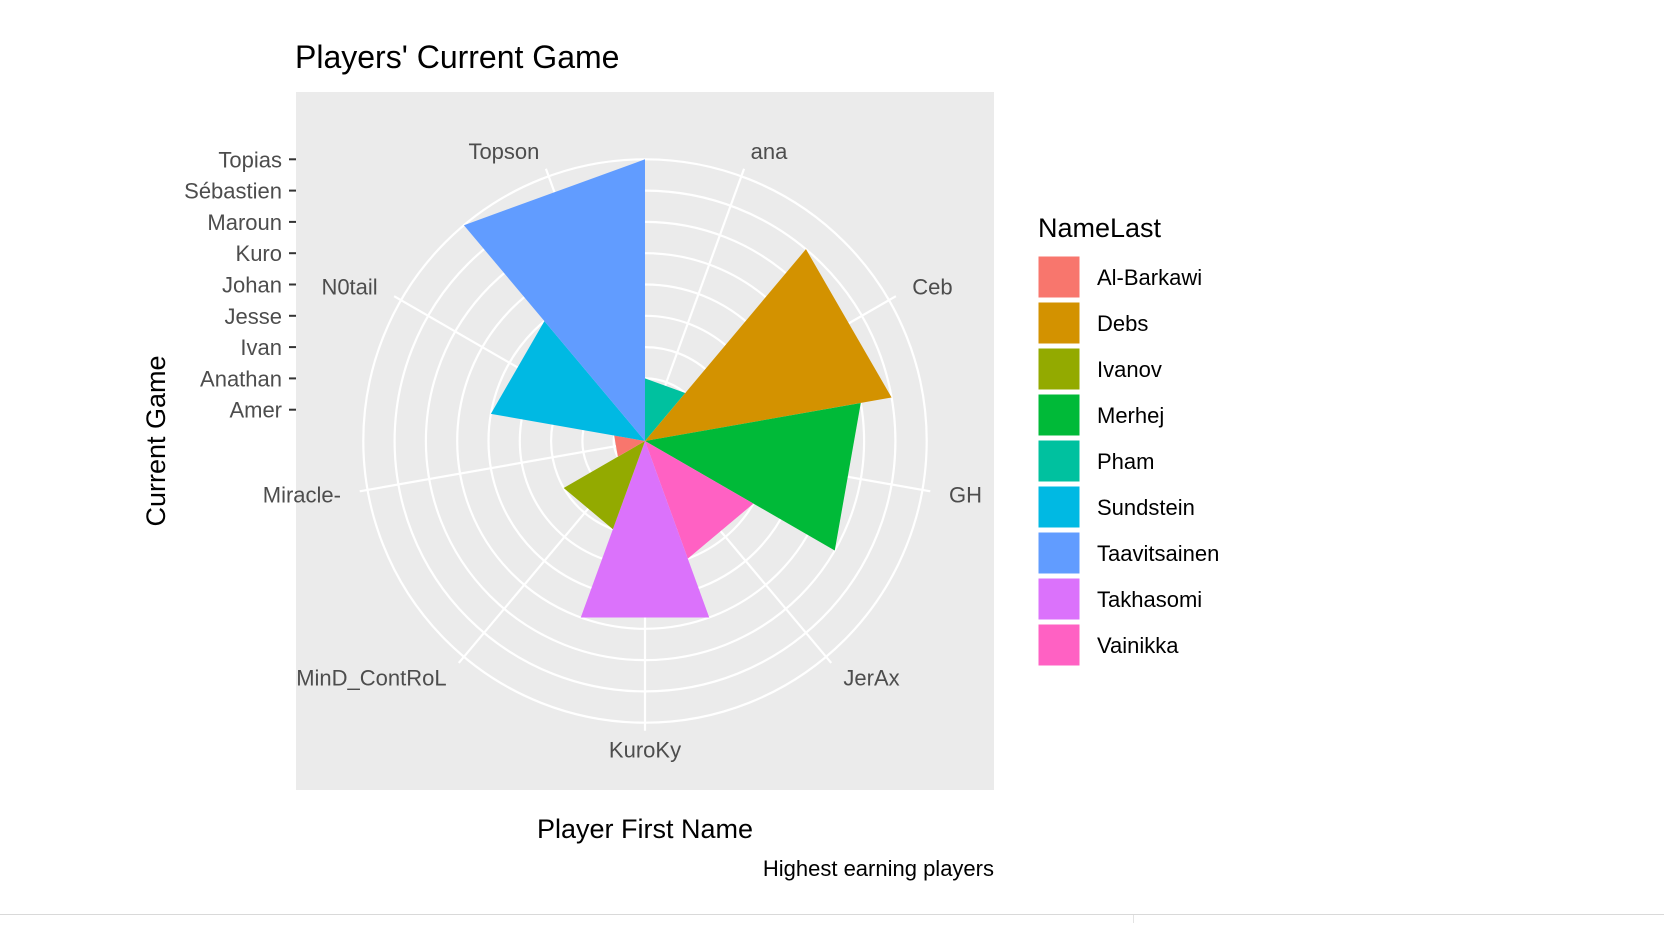  I want to click on category-label: ana, so click(769, 151).